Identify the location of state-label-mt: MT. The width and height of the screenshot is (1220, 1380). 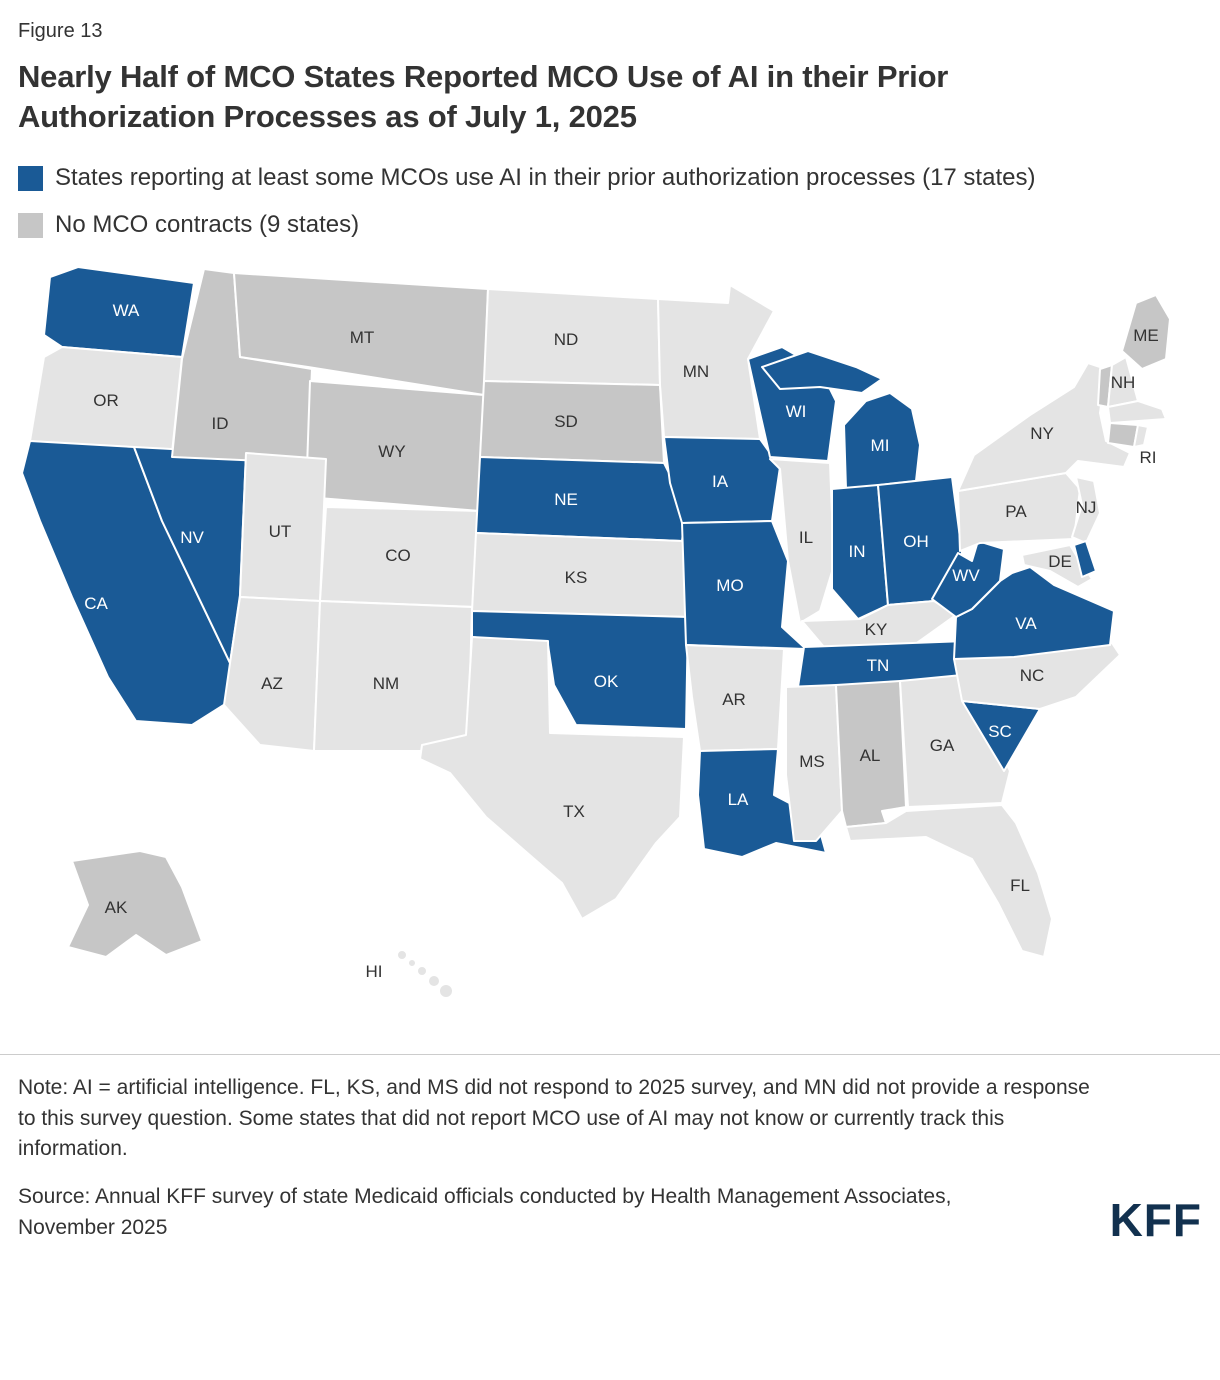
(362, 337).